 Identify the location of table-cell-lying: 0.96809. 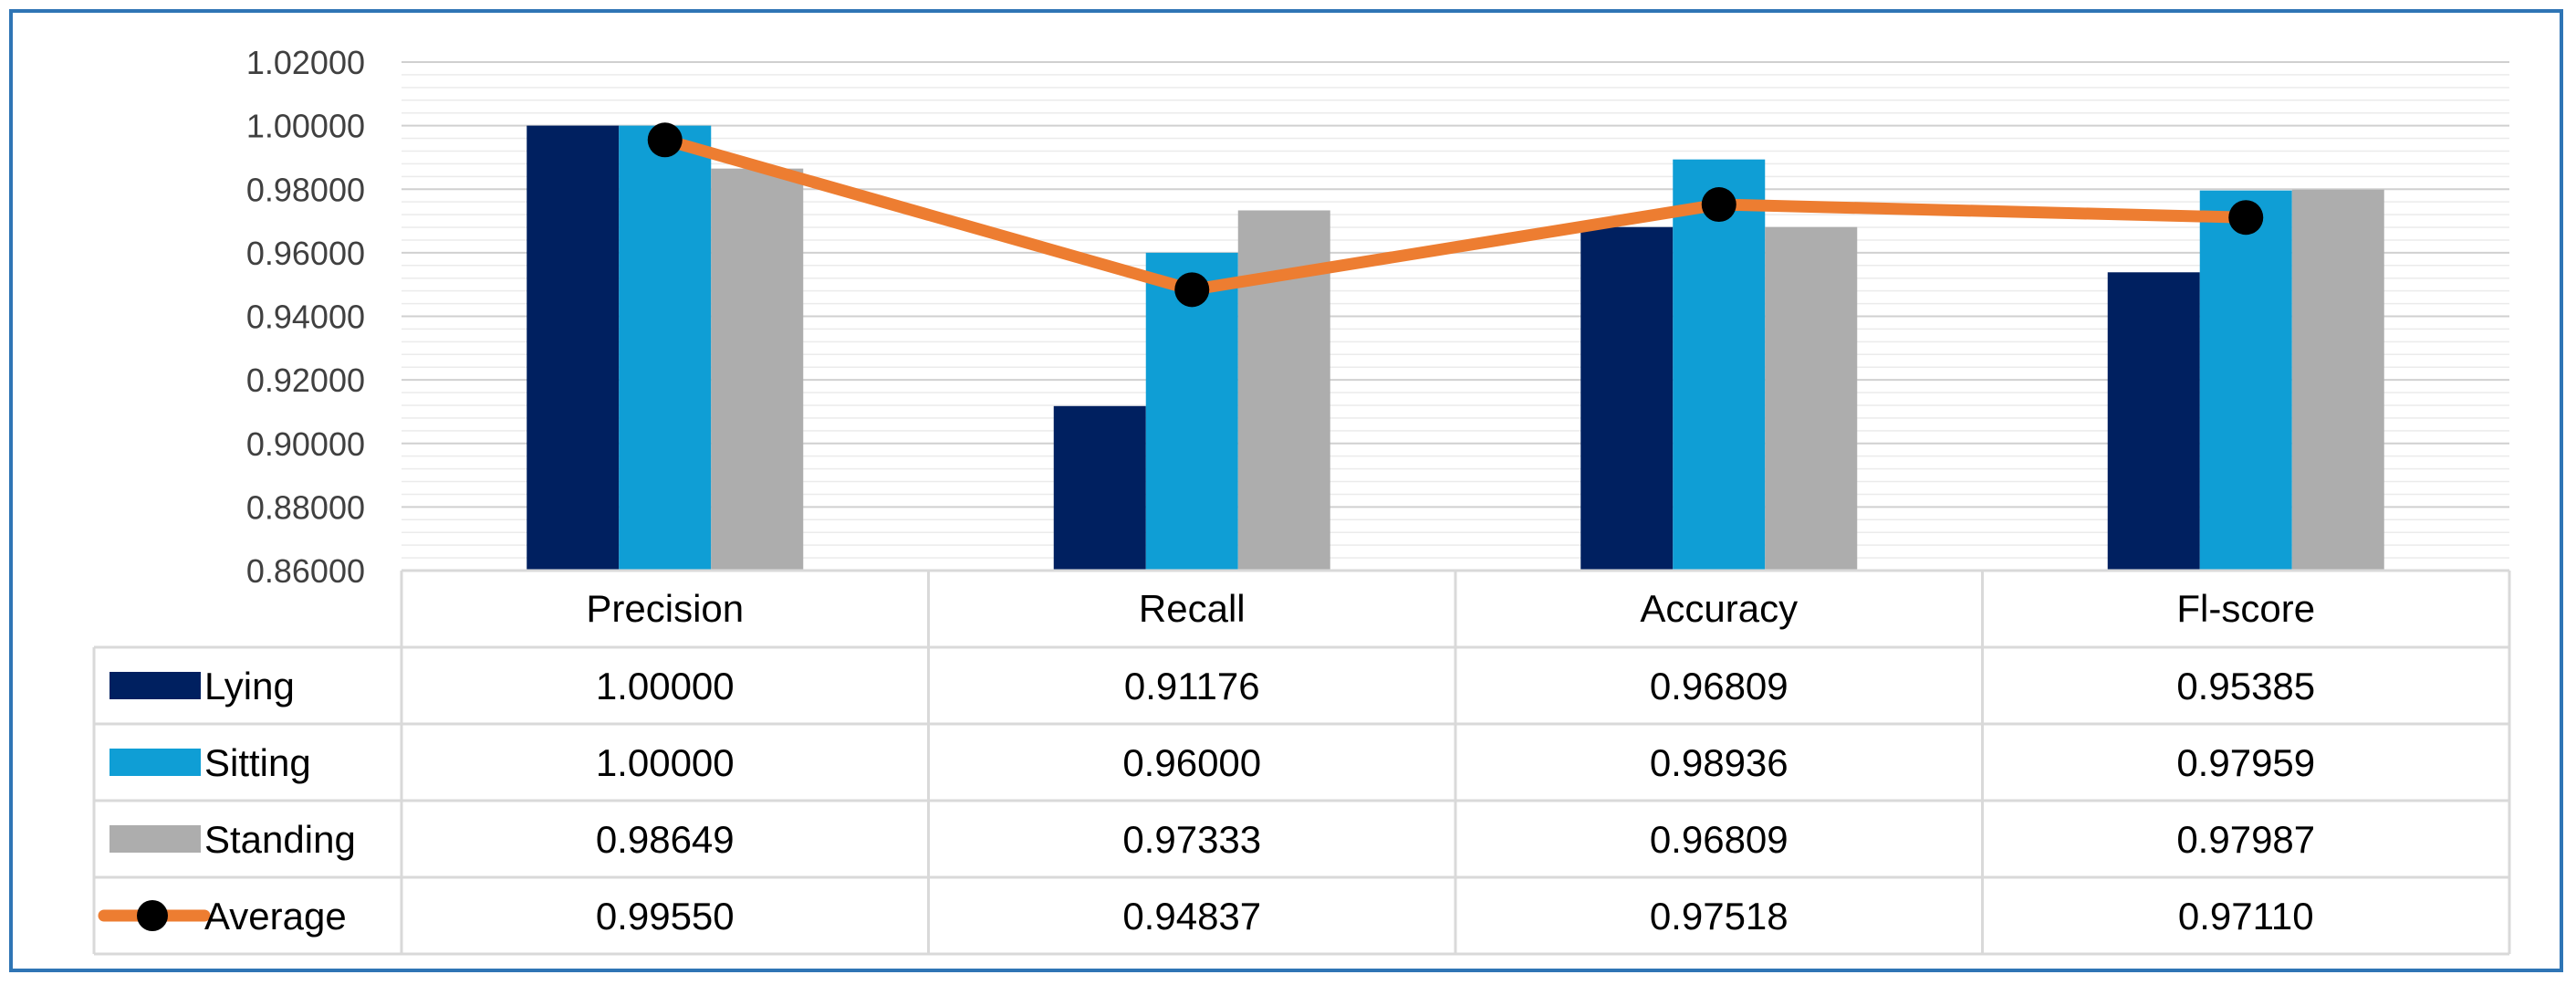
(1719, 686).